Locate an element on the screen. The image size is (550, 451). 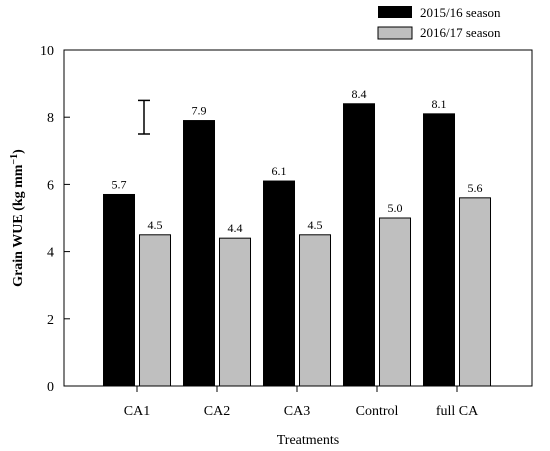
data-label: 5.0 is located at coordinates (395, 208).